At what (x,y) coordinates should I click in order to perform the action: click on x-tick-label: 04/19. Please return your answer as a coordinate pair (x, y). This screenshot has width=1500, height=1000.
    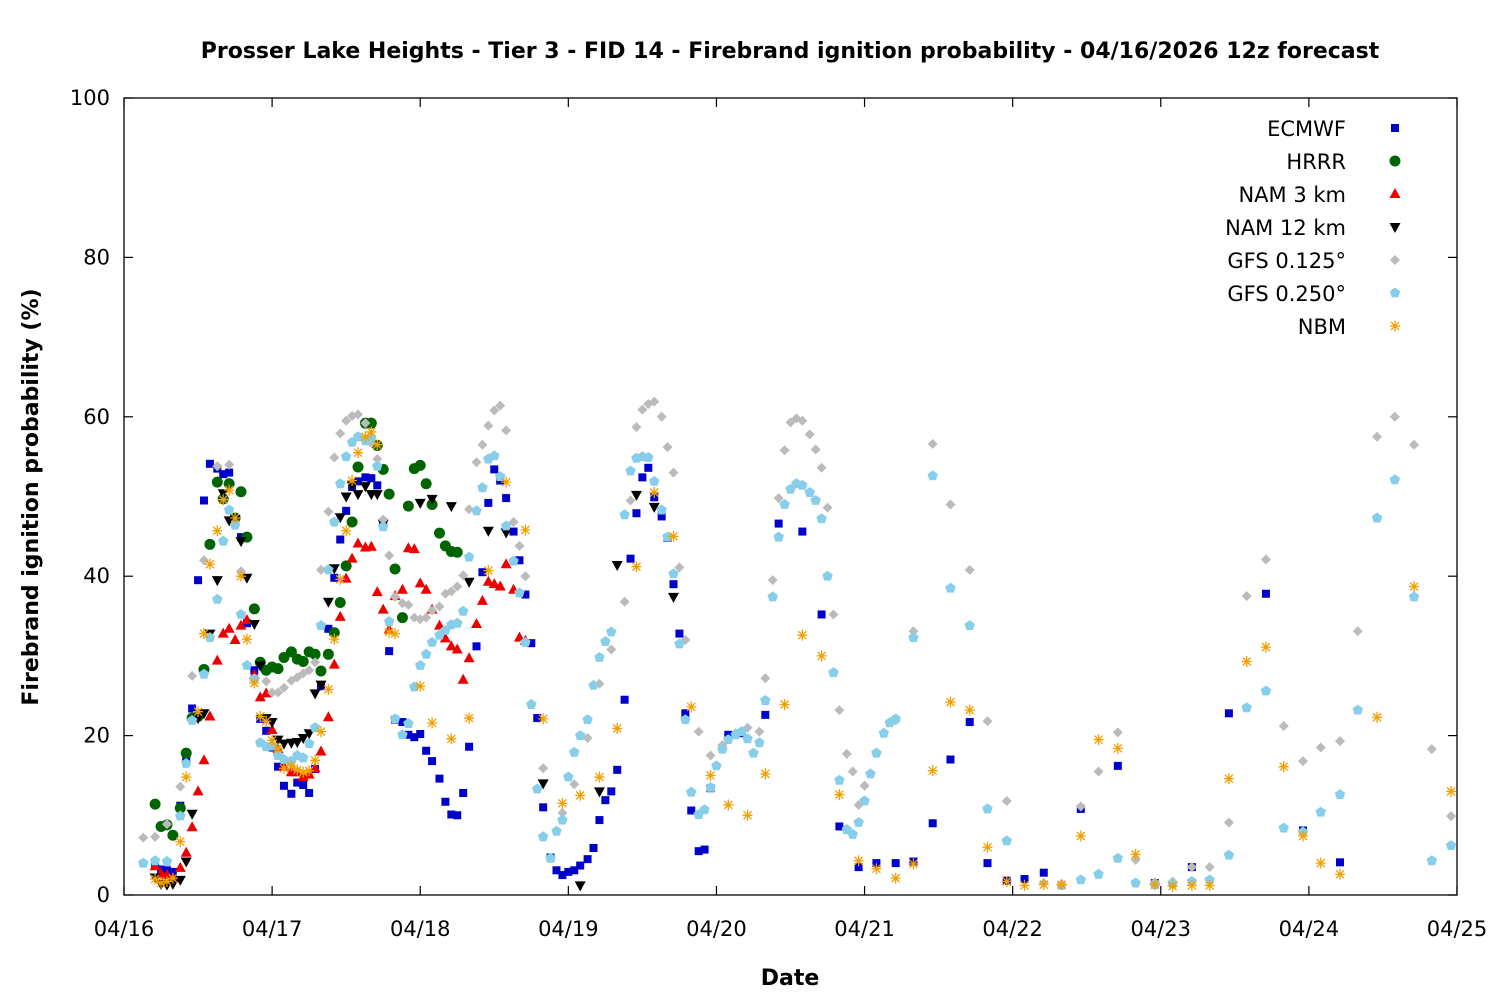
    Looking at the image, I should click on (568, 929).